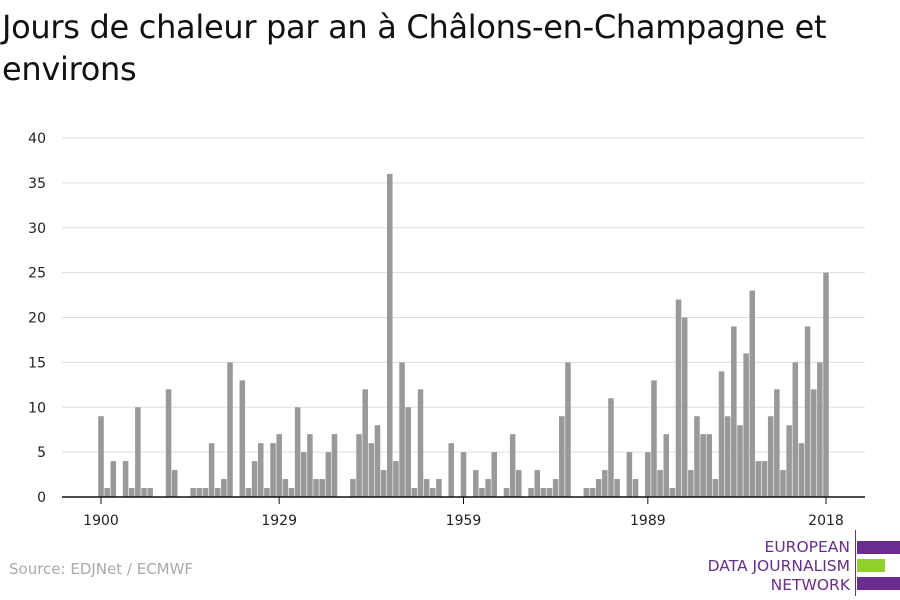 The height and width of the screenshot is (600, 900). I want to click on source-note: Source: EDJNet / ECMWF, so click(101, 569).